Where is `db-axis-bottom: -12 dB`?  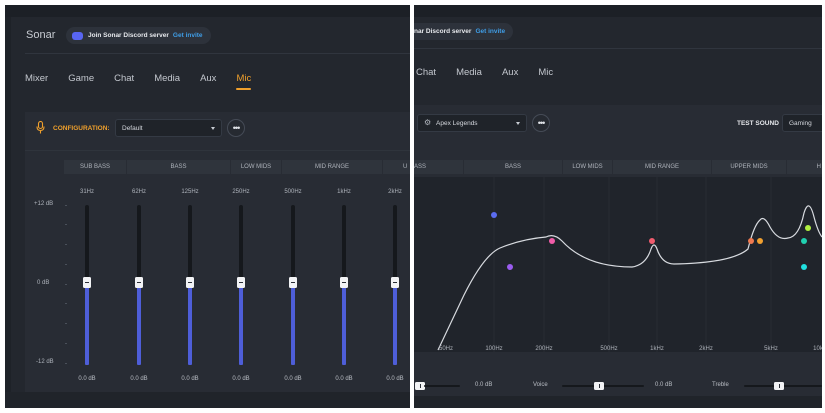
db-axis-bottom: -12 dB is located at coordinates (45, 362).